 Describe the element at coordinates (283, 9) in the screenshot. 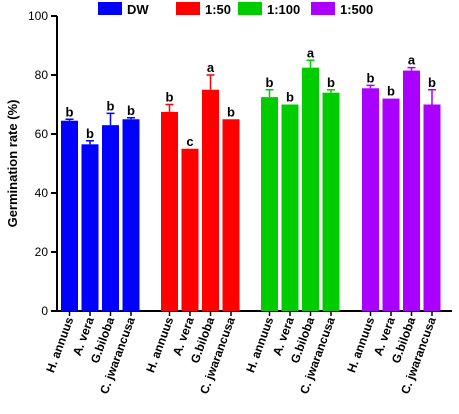

I see `legend-label-1:100: 1:100` at that location.